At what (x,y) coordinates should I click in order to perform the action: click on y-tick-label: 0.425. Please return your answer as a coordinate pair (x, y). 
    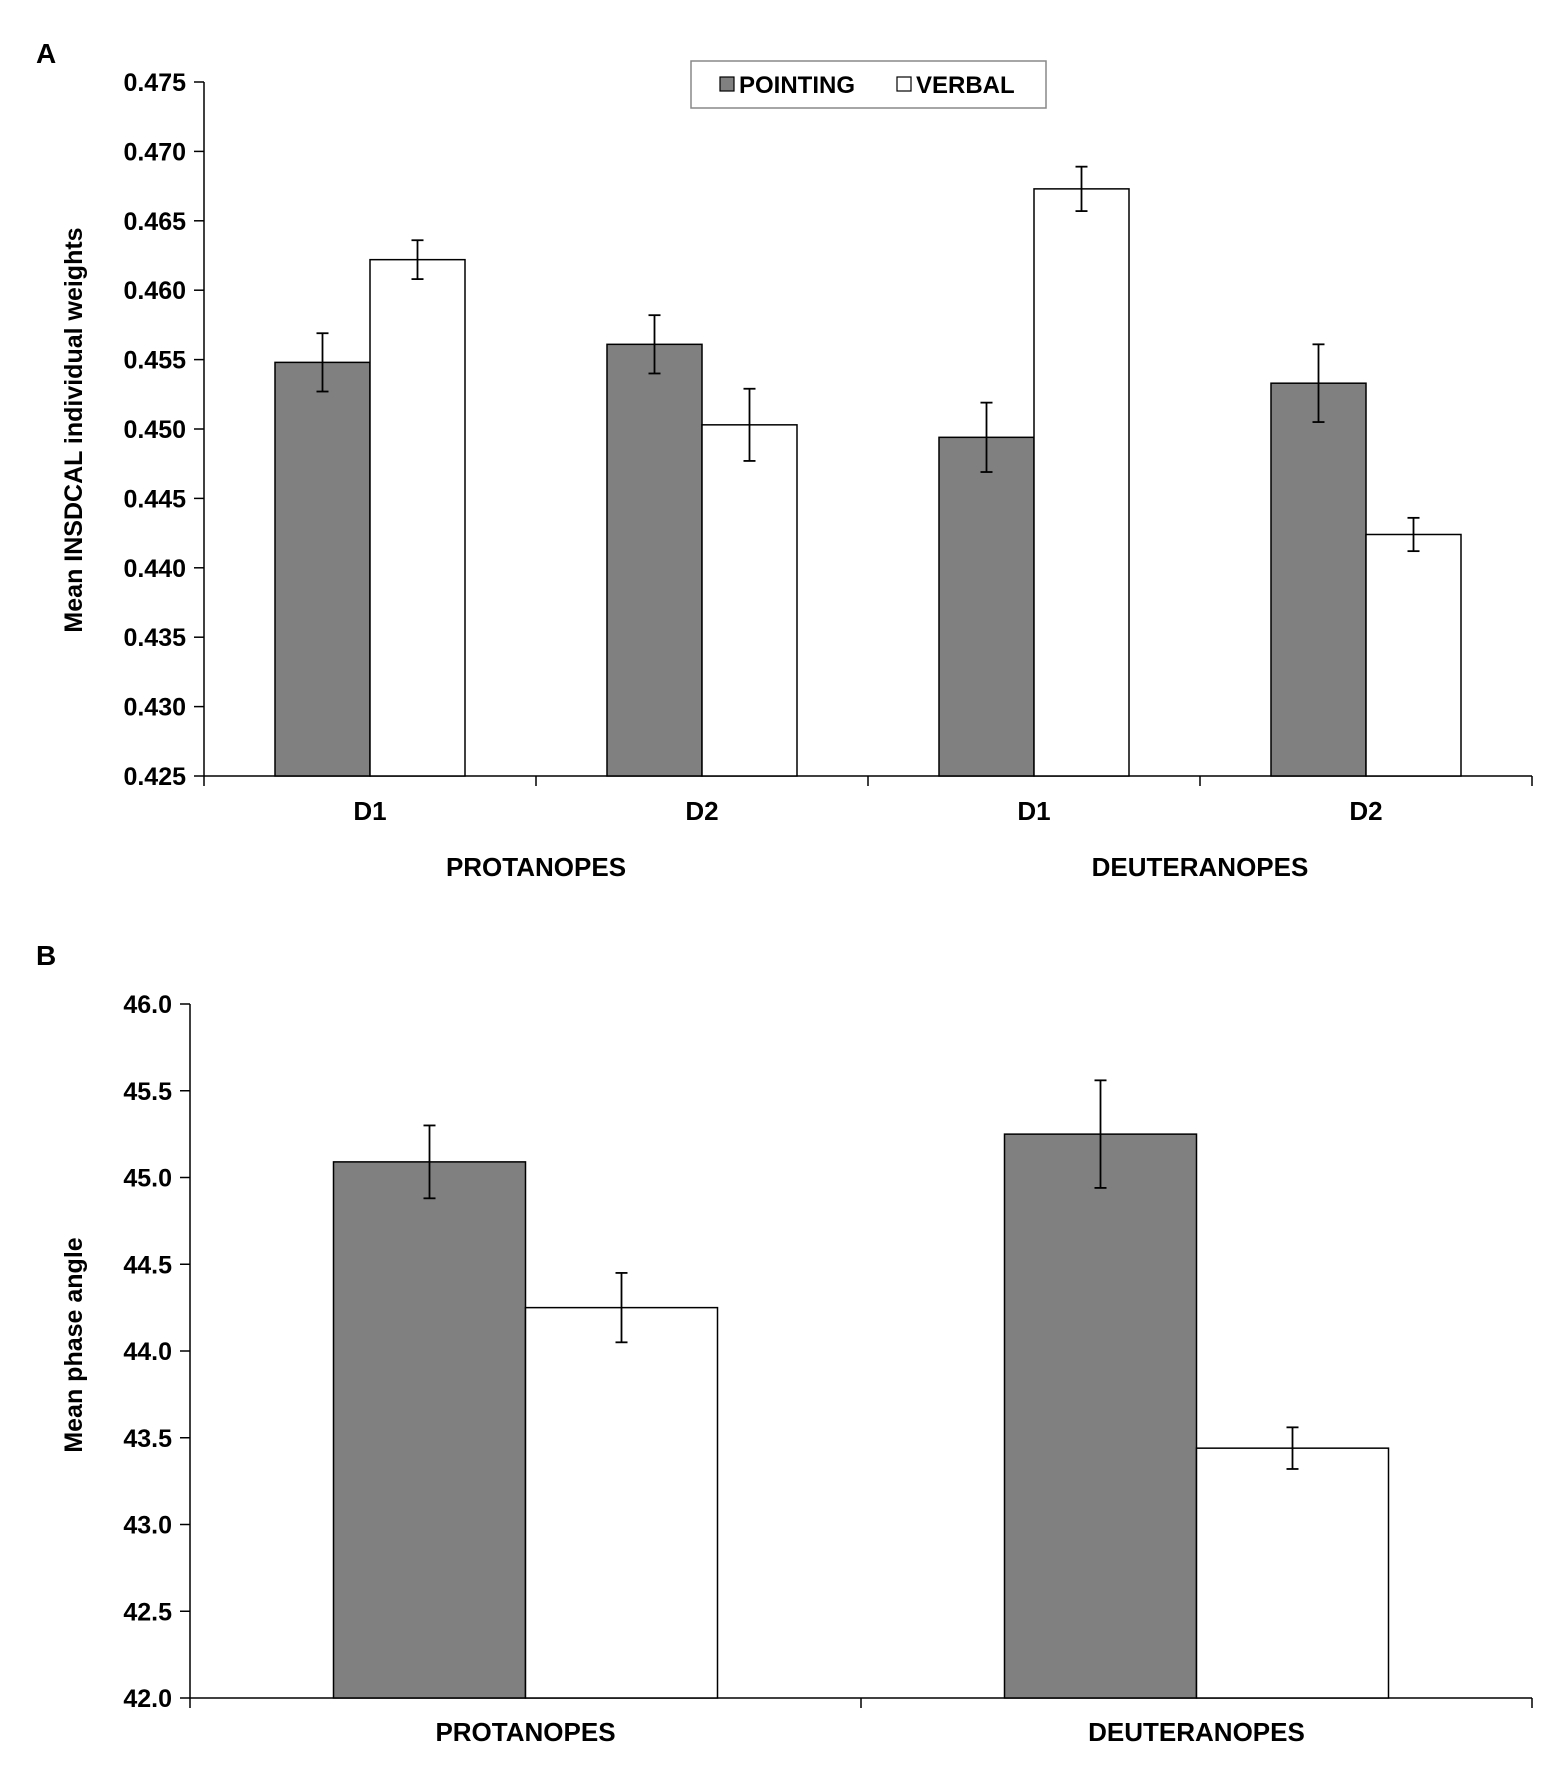
    Looking at the image, I should click on (154, 777).